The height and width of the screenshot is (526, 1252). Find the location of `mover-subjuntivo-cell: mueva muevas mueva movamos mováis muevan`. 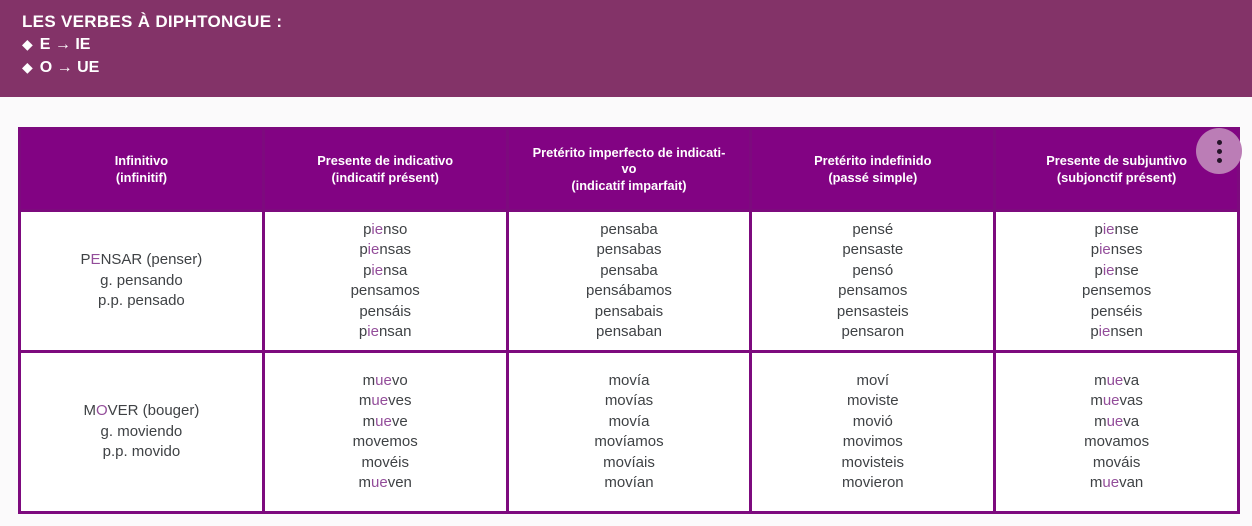

mover-subjuntivo-cell: mueva muevas mueva movamos mováis muevan is located at coordinates (1116, 432).